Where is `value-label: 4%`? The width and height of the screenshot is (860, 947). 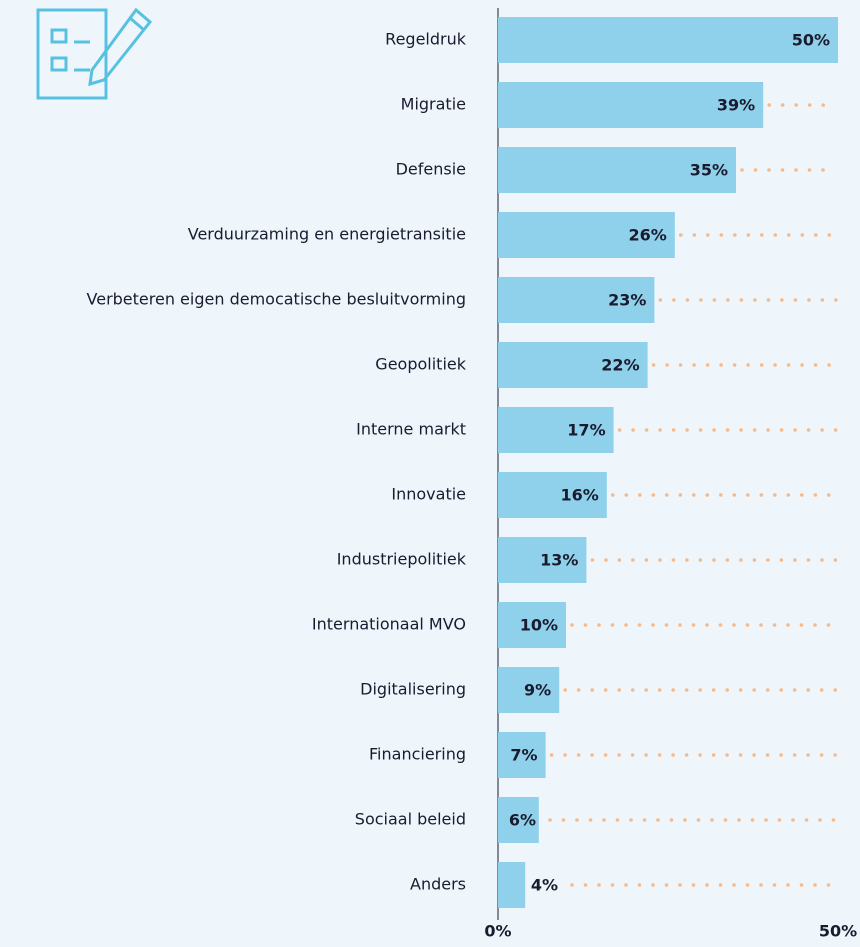
value-label: 4% is located at coordinates (544, 885).